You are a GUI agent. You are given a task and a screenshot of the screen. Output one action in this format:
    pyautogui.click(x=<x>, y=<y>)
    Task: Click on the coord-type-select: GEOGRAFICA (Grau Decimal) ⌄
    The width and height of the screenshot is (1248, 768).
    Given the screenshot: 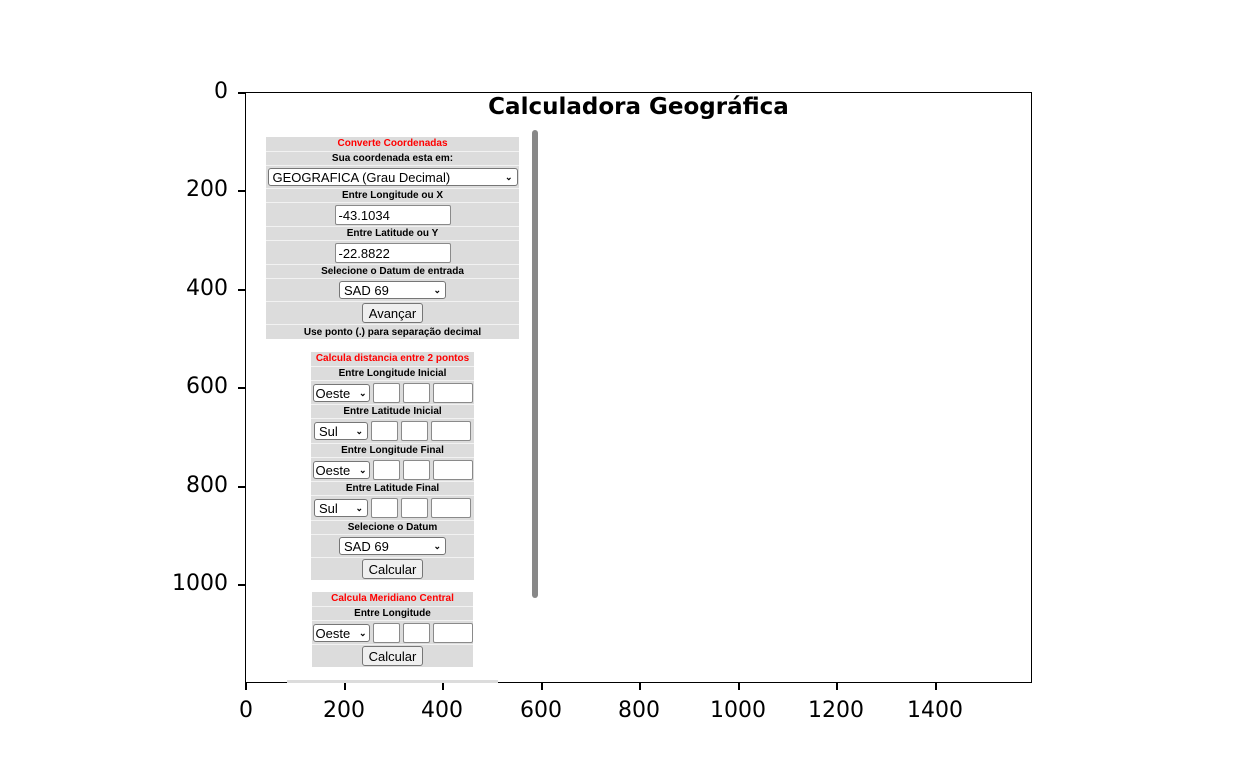 What is the action you would take?
    pyautogui.click(x=392, y=177)
    